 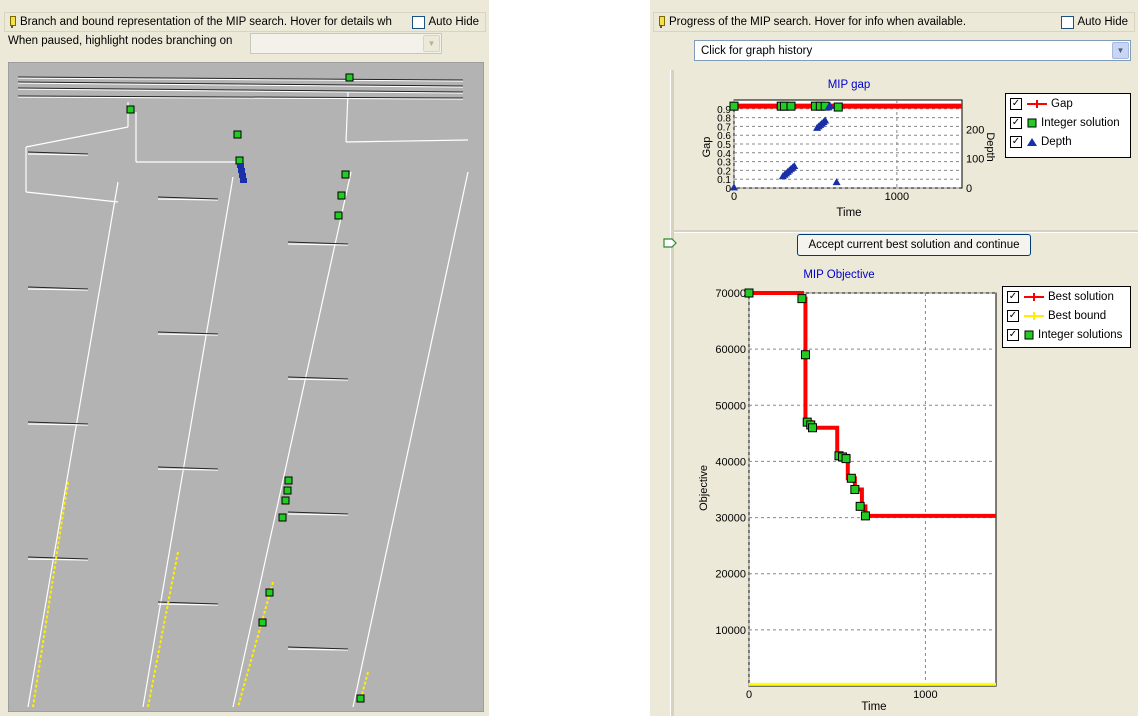 I want to click on y-tick-label: 0.1, so click(x=724, y=180).